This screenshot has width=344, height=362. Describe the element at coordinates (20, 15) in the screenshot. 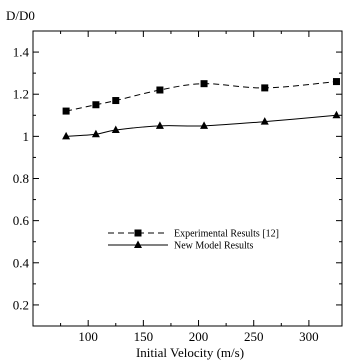

I see `y-axis-title: D/D0` at that location.